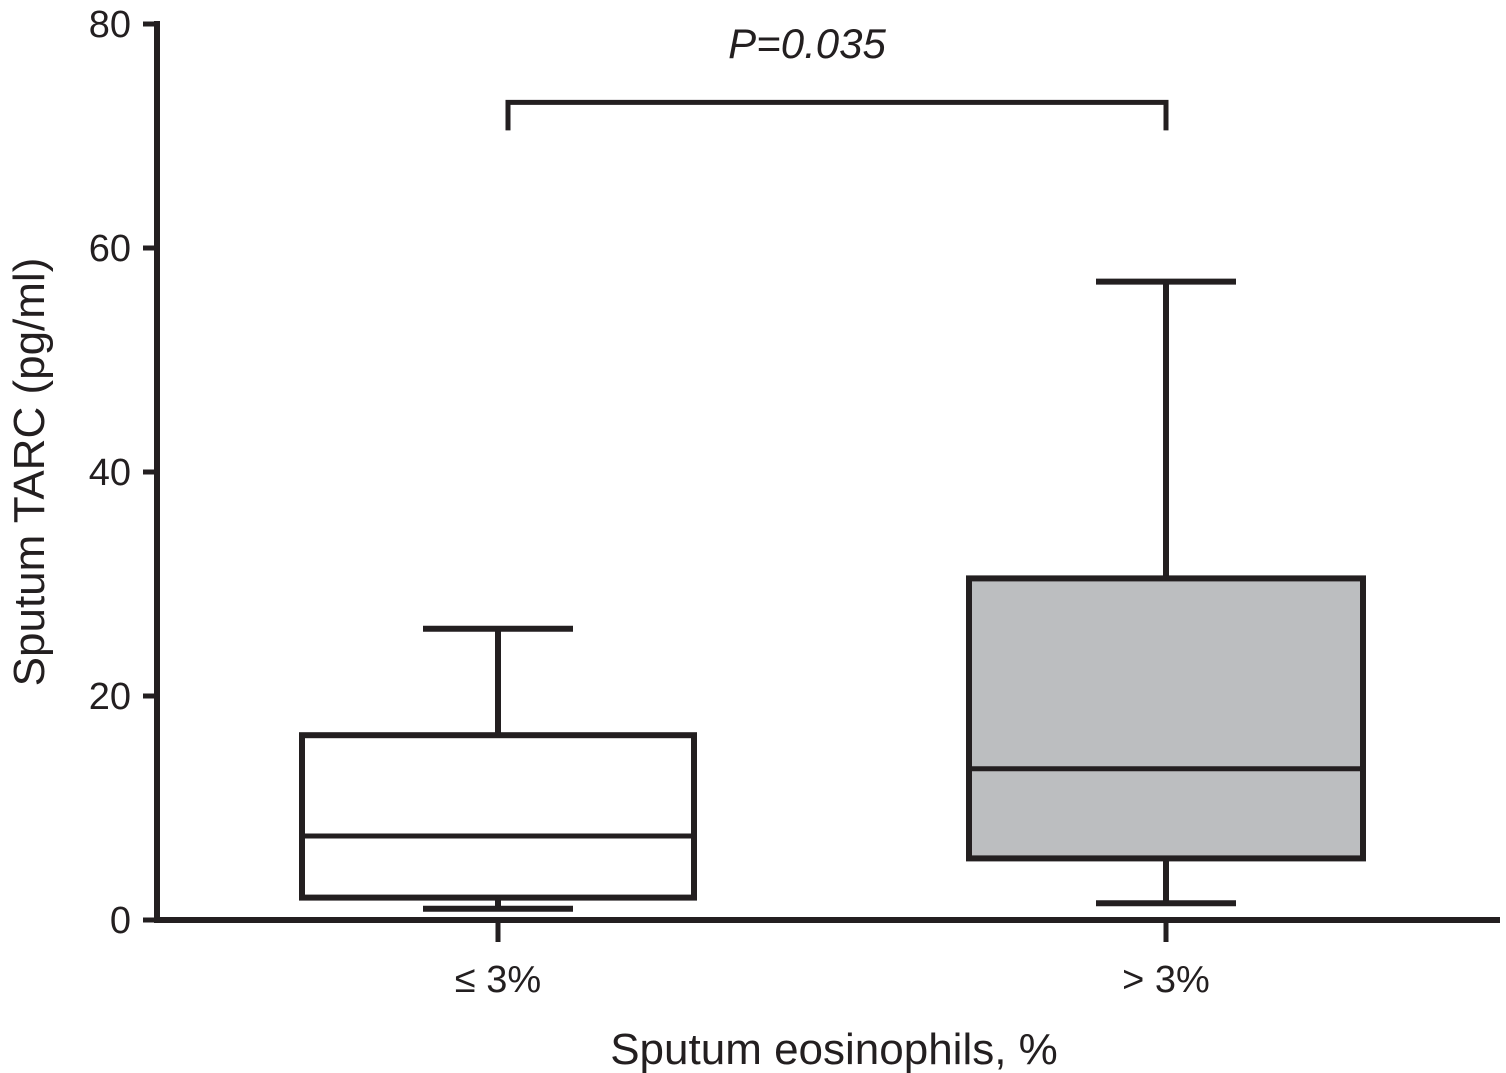  What do you see at coordinates (837, 115) in the screenshot?
I see `significance-bracket` at bounding box center [837, 115].